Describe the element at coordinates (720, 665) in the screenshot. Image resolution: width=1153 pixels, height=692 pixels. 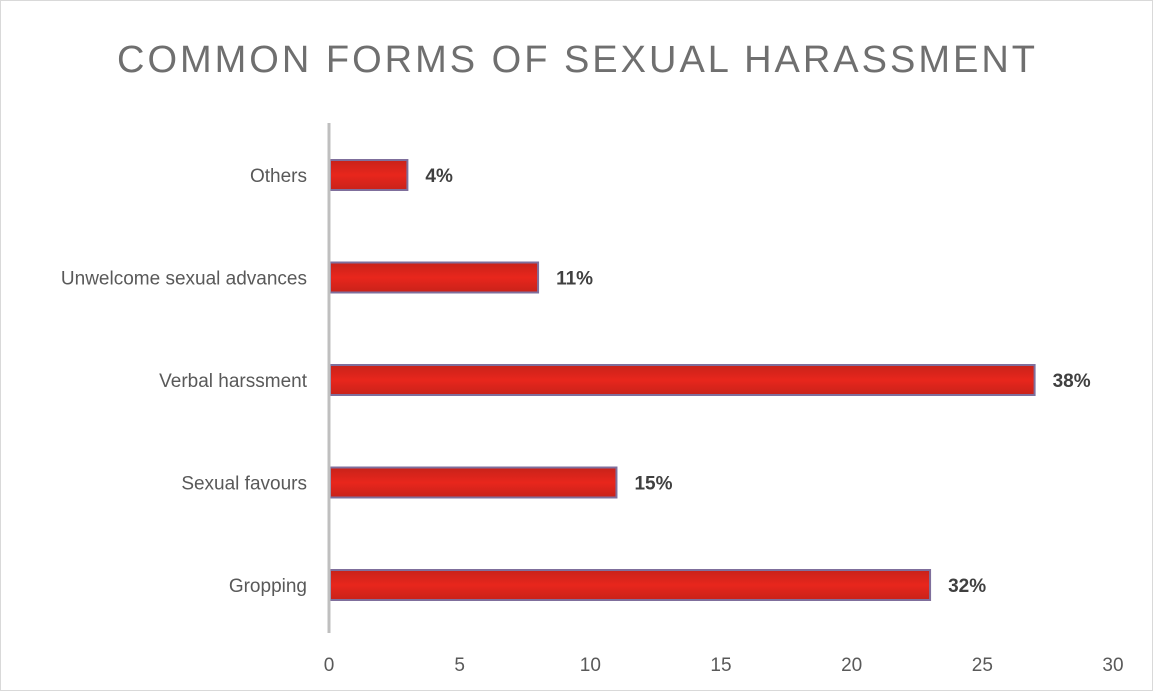
I see `x-tick-label: 15` at that location.